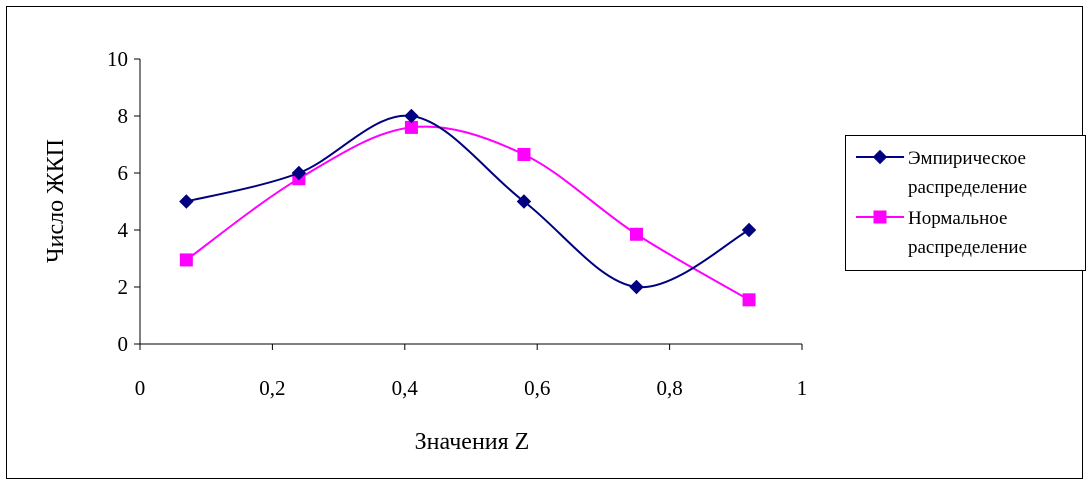 This screenshot has width=1088, height=485. Describe the element at coordinates (123, 287) in the screenshot. I see `y-tick-label: 2` at that location.